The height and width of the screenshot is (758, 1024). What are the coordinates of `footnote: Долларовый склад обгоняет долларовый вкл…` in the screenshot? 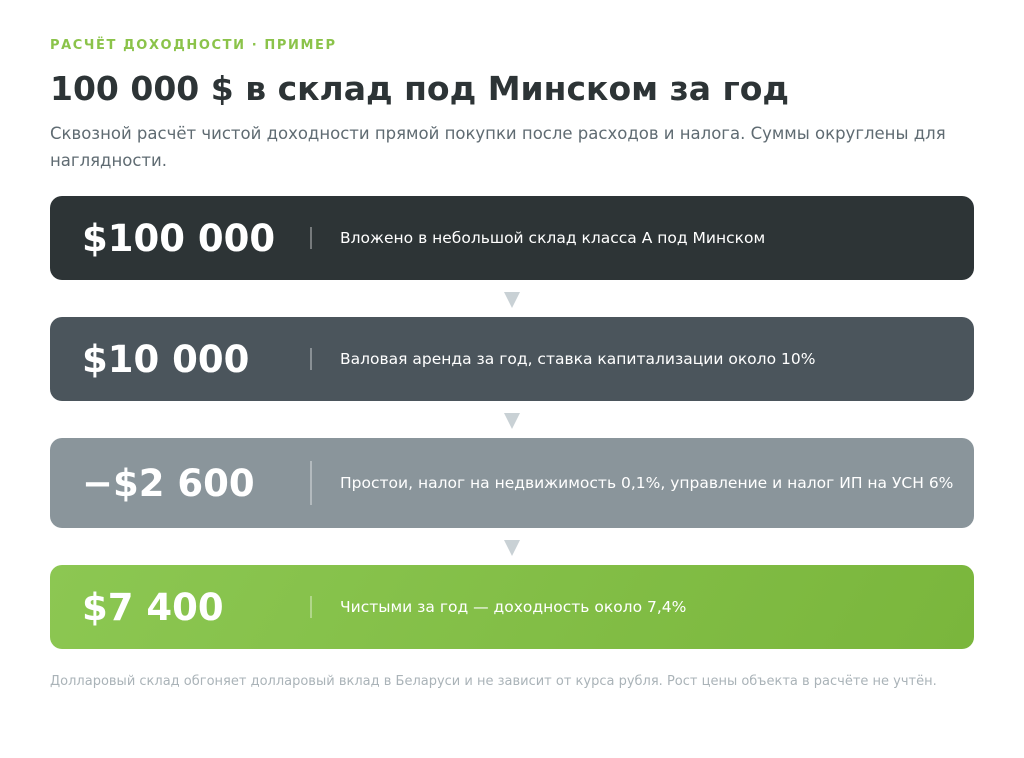 It's located at (493, 681).